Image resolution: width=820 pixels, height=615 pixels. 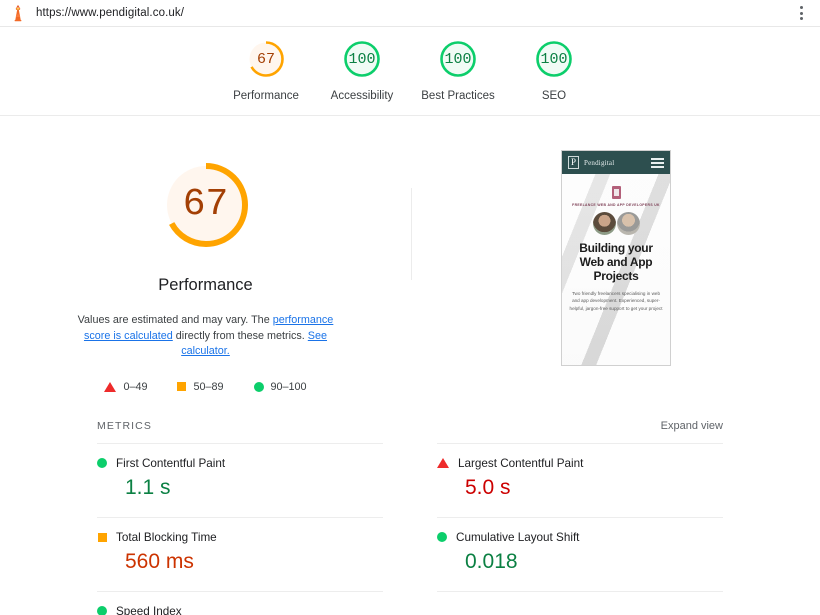 I want to click on metric-value: 560 ms, so click(x=159, y=561).